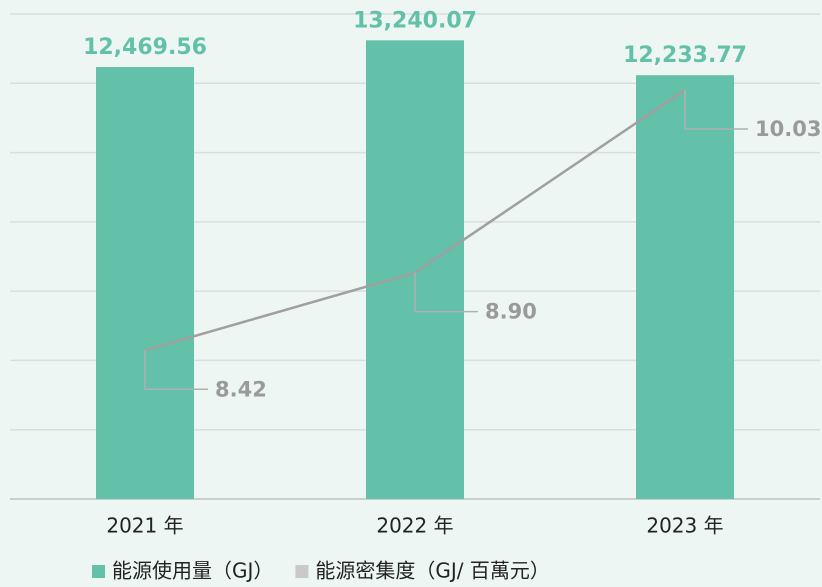 The height and width of the screenshot is (587, 822). Describe the element at coordinates (144, 526) in the screenshot. I see `x-tick-label: 2021 年` at that location.